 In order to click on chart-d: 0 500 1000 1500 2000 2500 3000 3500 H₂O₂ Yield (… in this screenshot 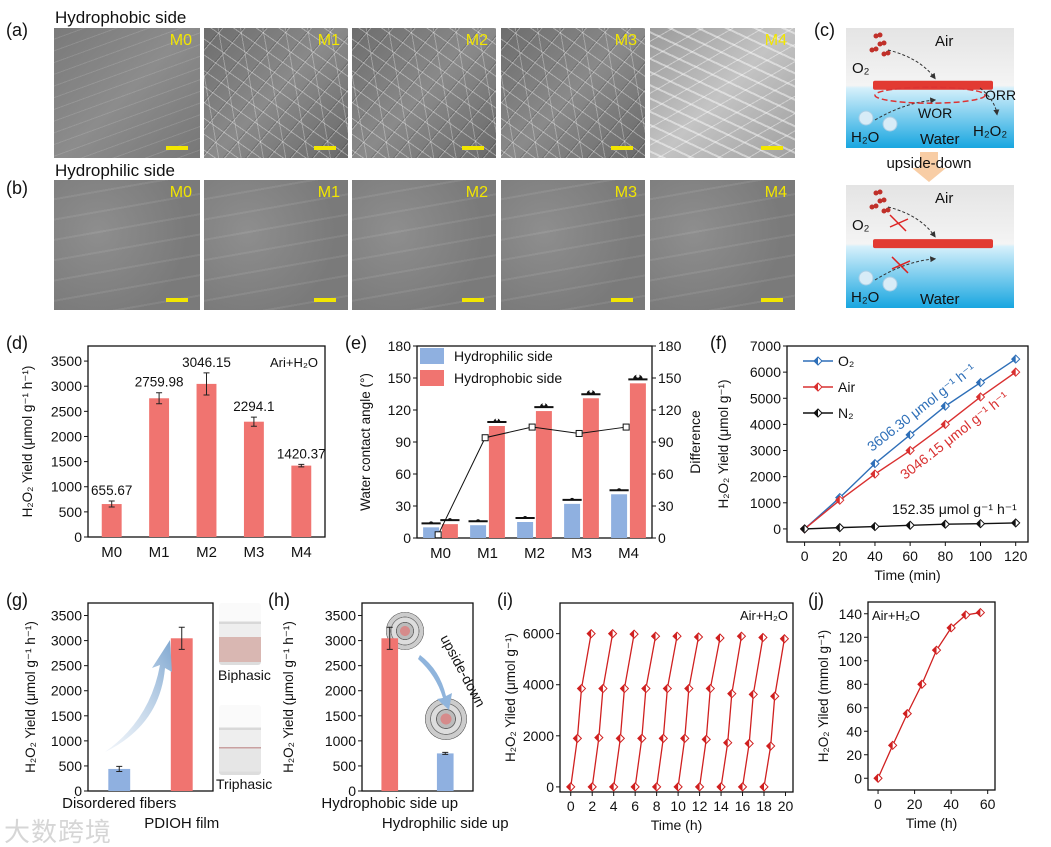, I will do `click(173, 453)`.